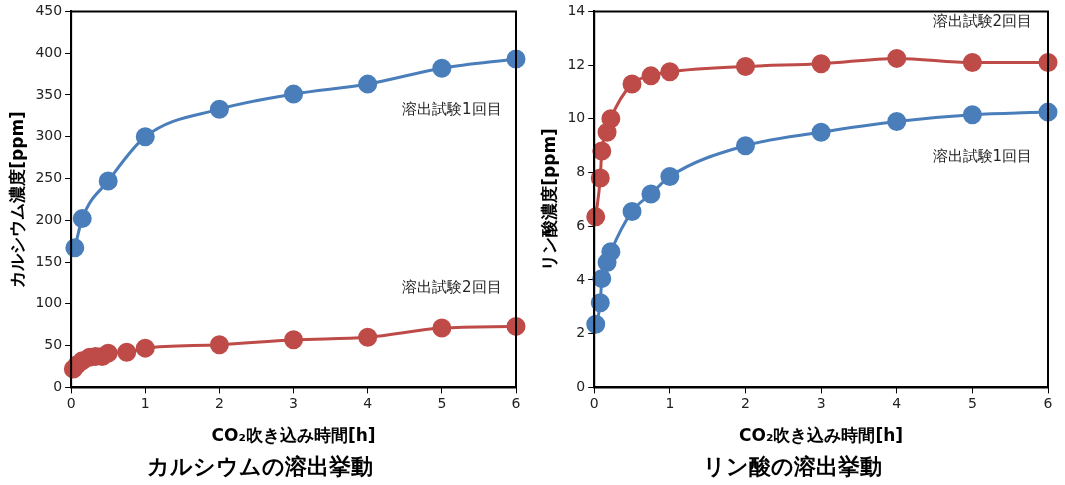  What do you see at coordinates (581, 224) in the screenshot?
I see `y-tick-label: 6` at bounding box center [581, 224].